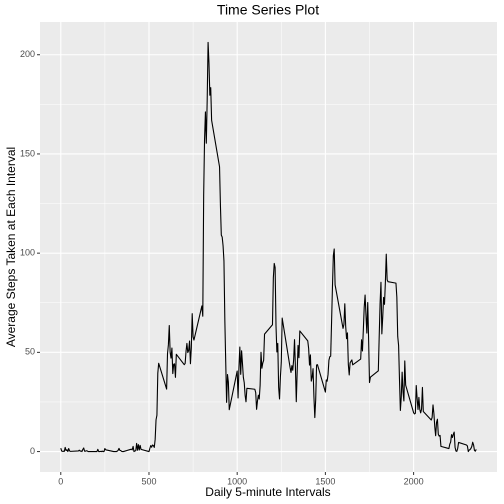  Describe the element at coordinates (30, 352) in the screenshot. I see `y-tick-label: 50` at that location.